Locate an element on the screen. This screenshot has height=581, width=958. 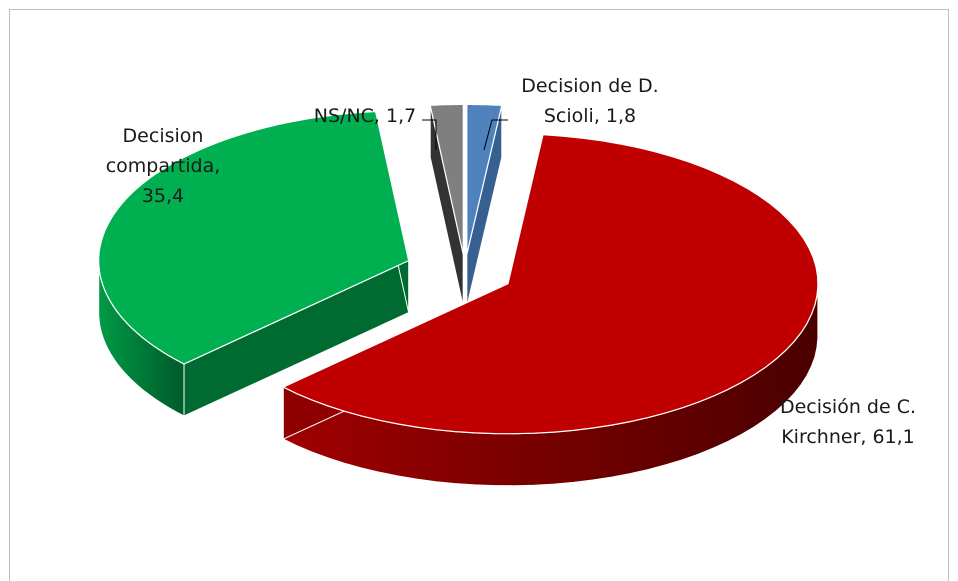
slice-kirchner-label: Decisión de C. Kirchner, 61,1 is located at coordinates (848, 422).